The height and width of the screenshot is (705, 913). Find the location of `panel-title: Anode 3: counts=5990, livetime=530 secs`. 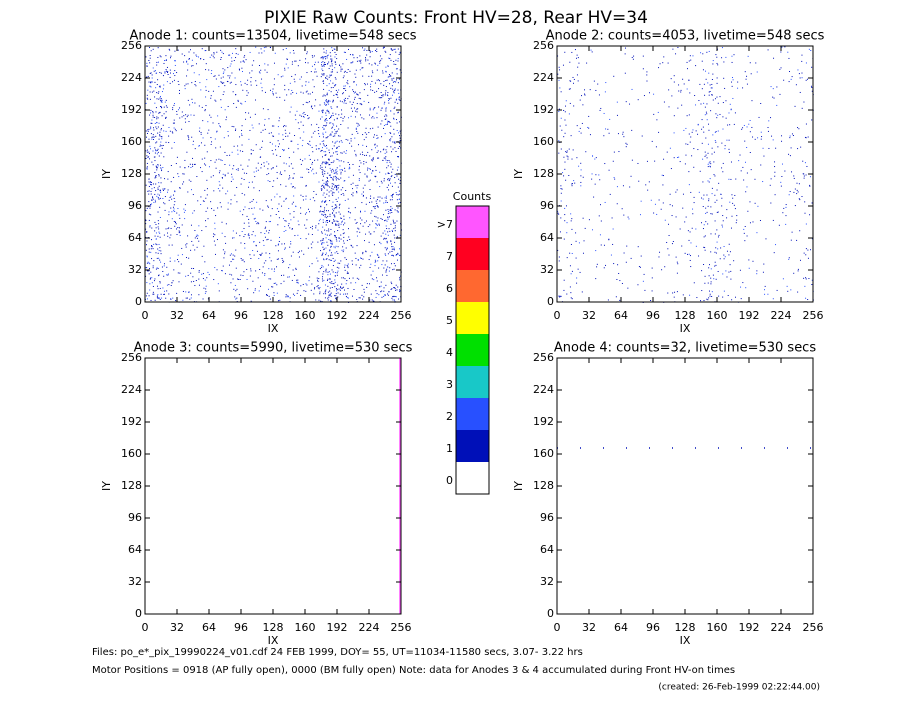

panel-title: Anode 3: counts=5990, livetime=530 secs is located at coordinates (273, 348).